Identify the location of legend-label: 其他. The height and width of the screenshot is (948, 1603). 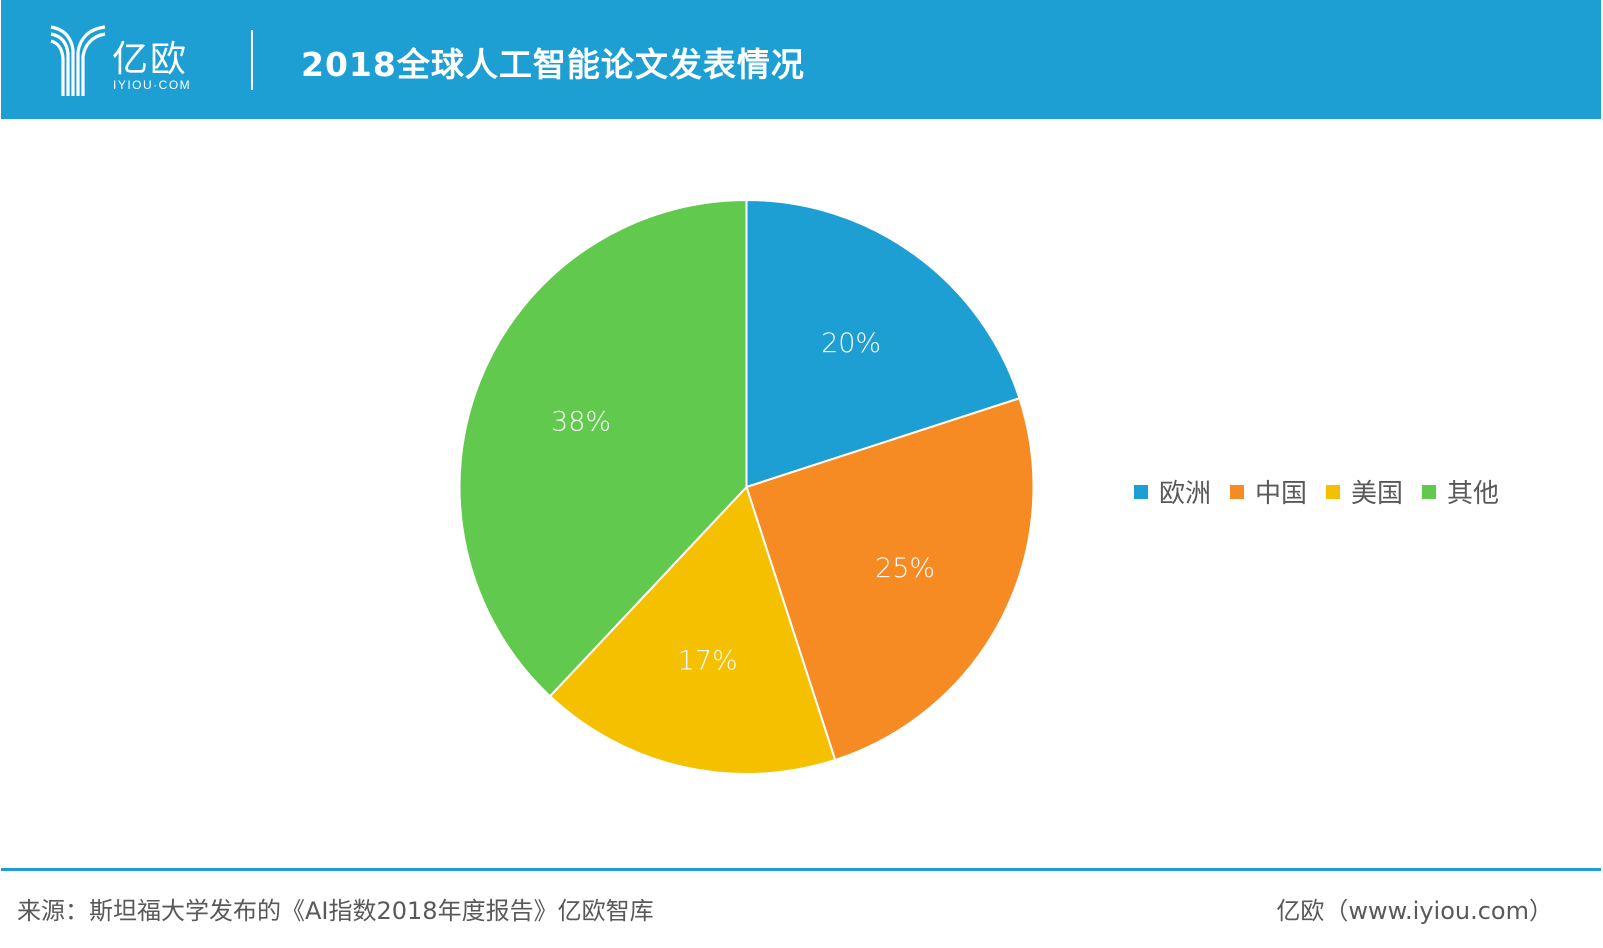
(1473, 494).